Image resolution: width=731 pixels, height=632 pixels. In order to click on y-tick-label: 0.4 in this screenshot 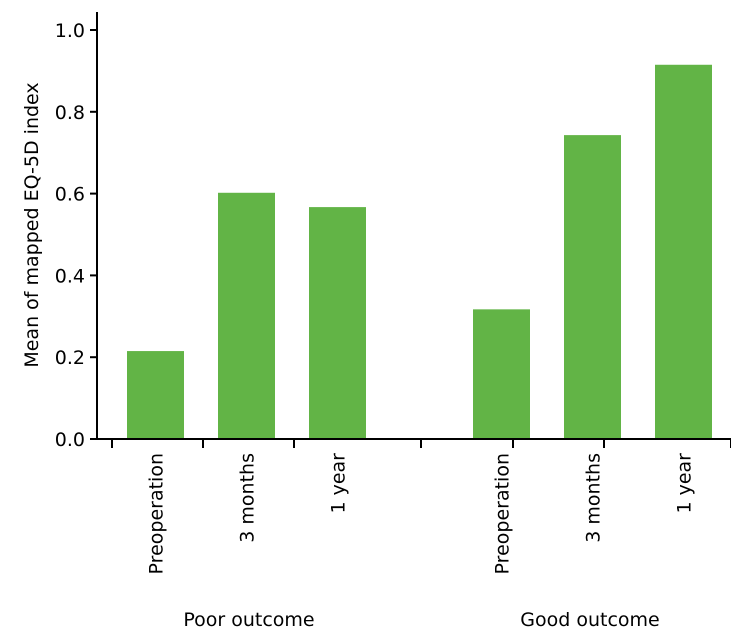, I will do `click(70, 276)`.